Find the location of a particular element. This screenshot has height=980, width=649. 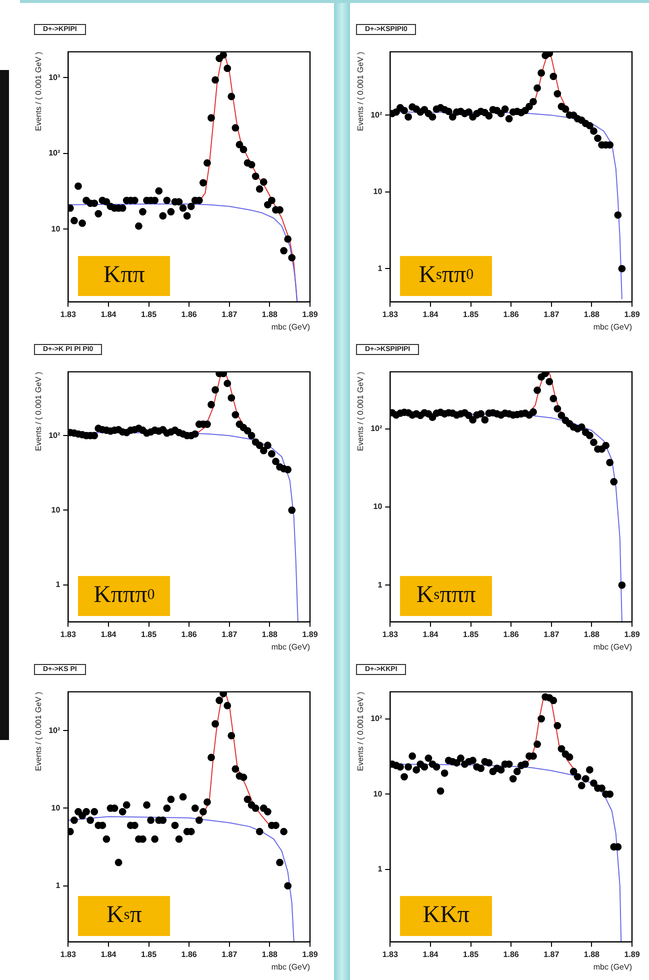

x-tick-label: 1.86 is located at coordinates (511, 634).